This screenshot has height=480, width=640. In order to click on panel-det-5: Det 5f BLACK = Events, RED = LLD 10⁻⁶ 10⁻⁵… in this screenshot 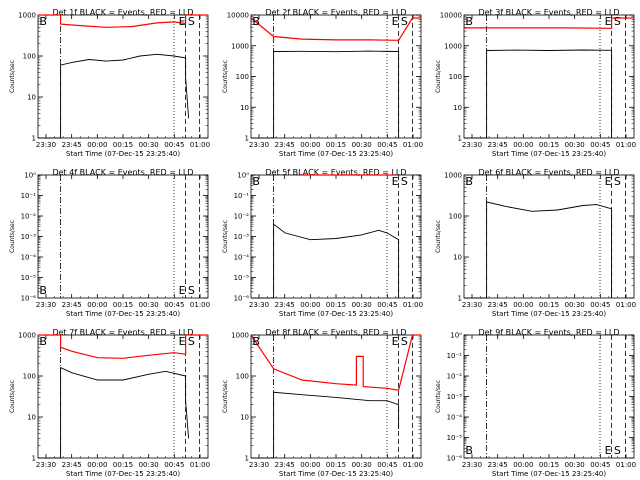, I will do `click(322, 243)`.